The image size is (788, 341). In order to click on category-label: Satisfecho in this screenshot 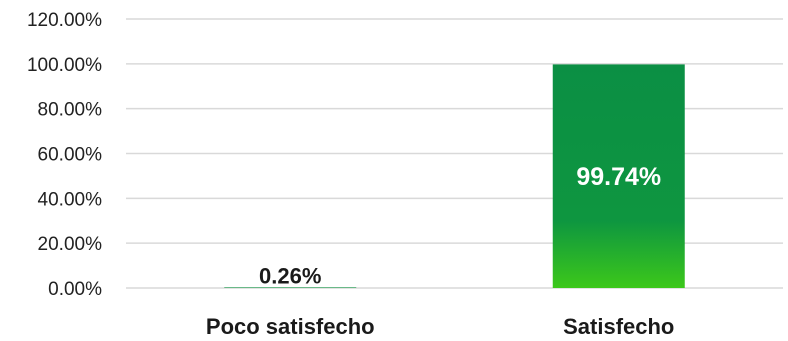, I will do `click(618, 326)`.